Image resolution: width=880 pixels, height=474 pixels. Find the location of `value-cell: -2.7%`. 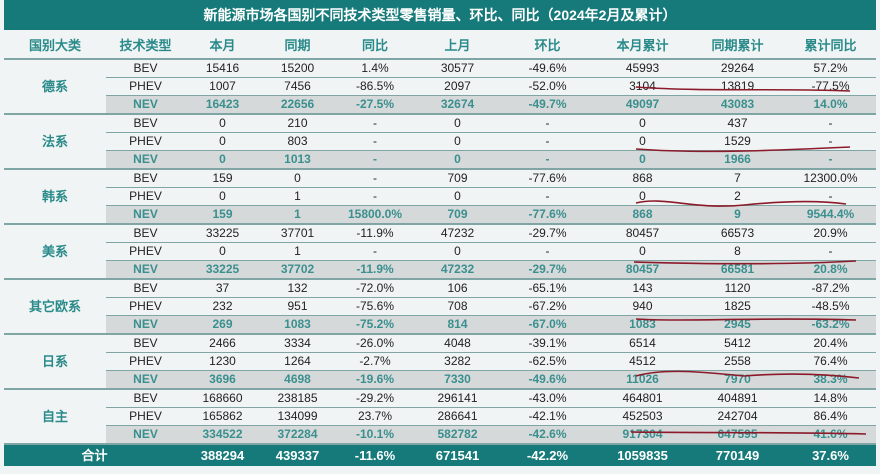

value-cell: -2.7% is located at coordinates (375, 361).